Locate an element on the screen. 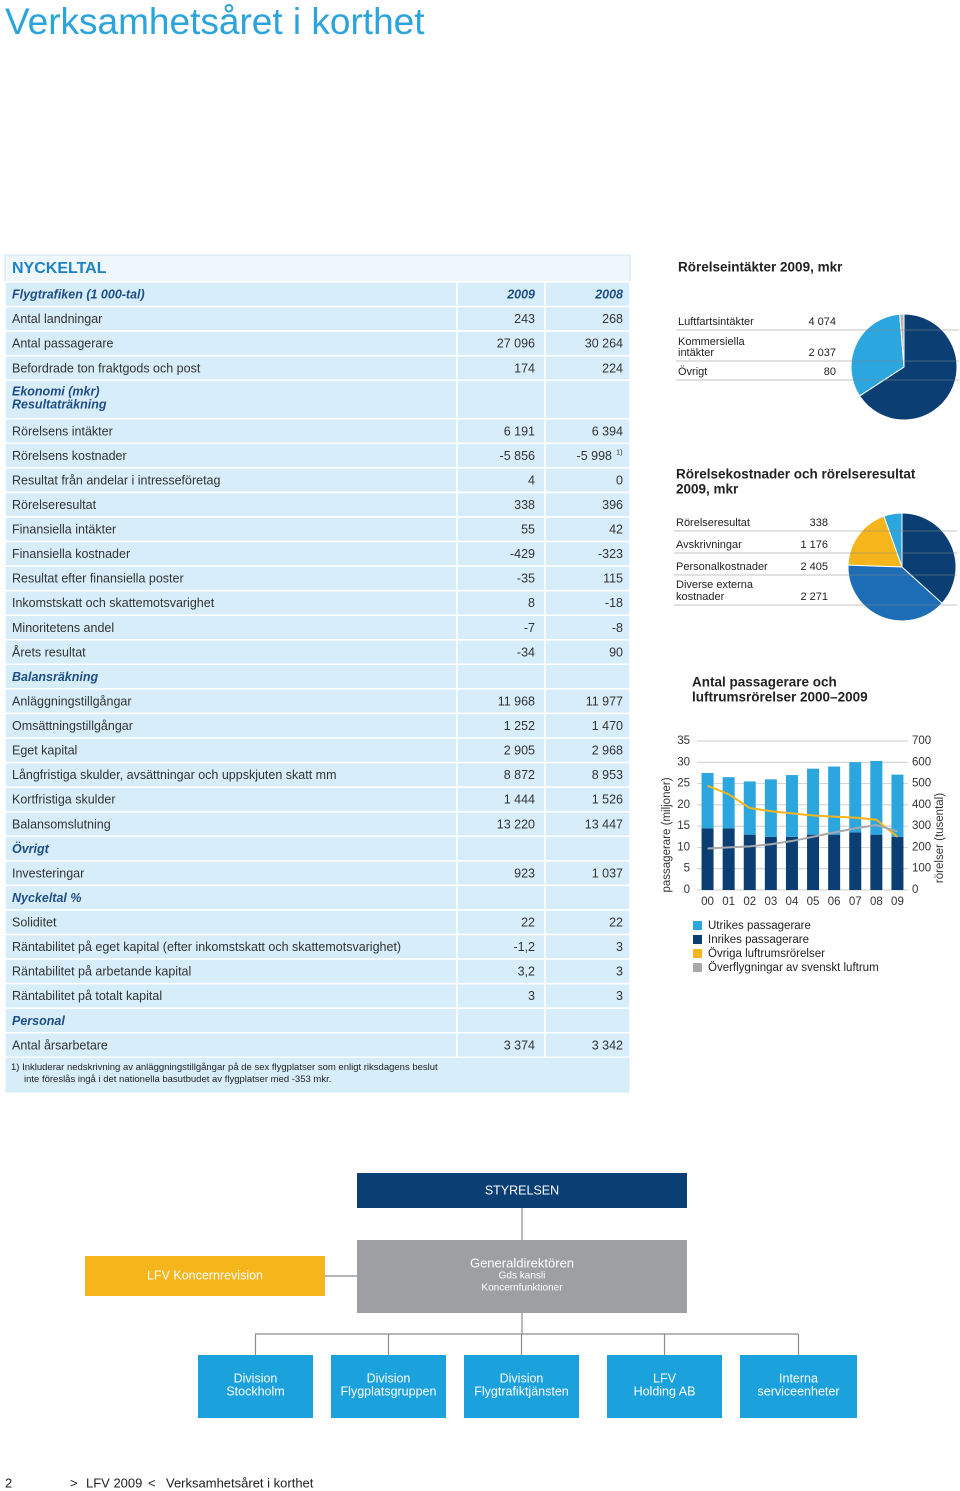 The width and height of the screenshot is (960, 1491). footer-section: Verksamhetsåret i korthet is located at coordinates (240, 1482).